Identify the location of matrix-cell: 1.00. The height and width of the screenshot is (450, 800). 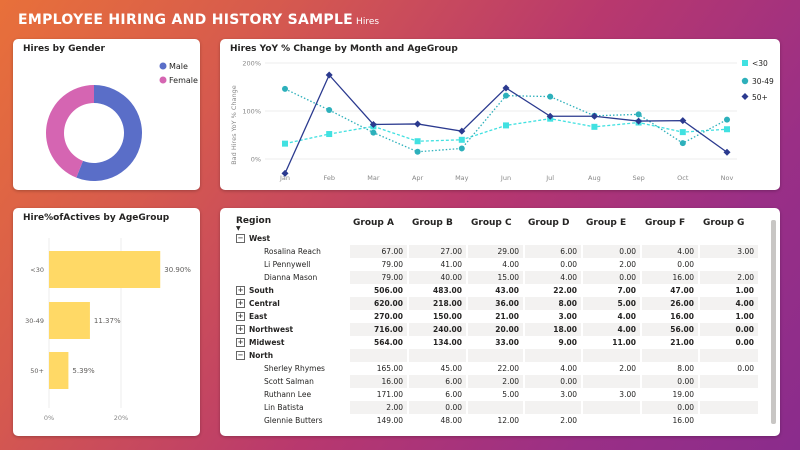
(728, 290).